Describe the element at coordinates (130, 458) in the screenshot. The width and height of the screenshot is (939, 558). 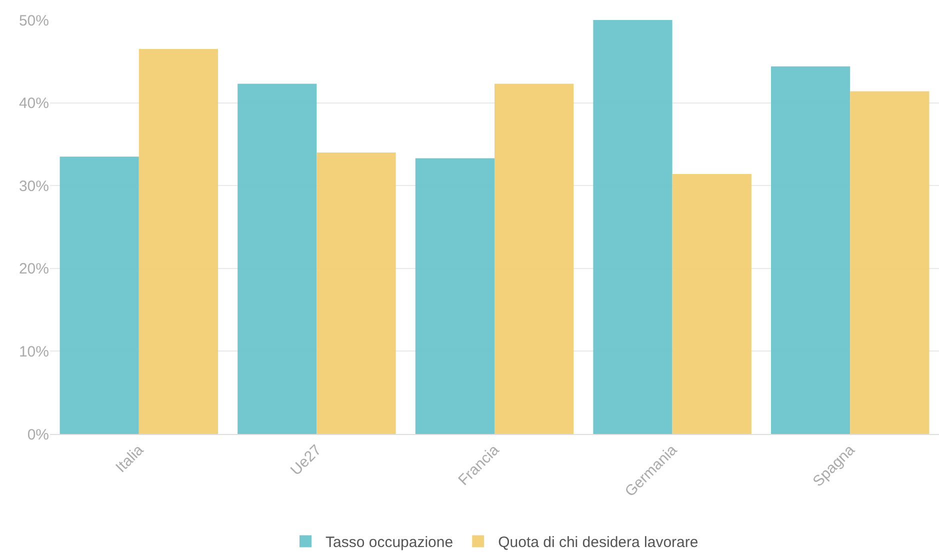
I see `x-tick-label: Italia` at that location.